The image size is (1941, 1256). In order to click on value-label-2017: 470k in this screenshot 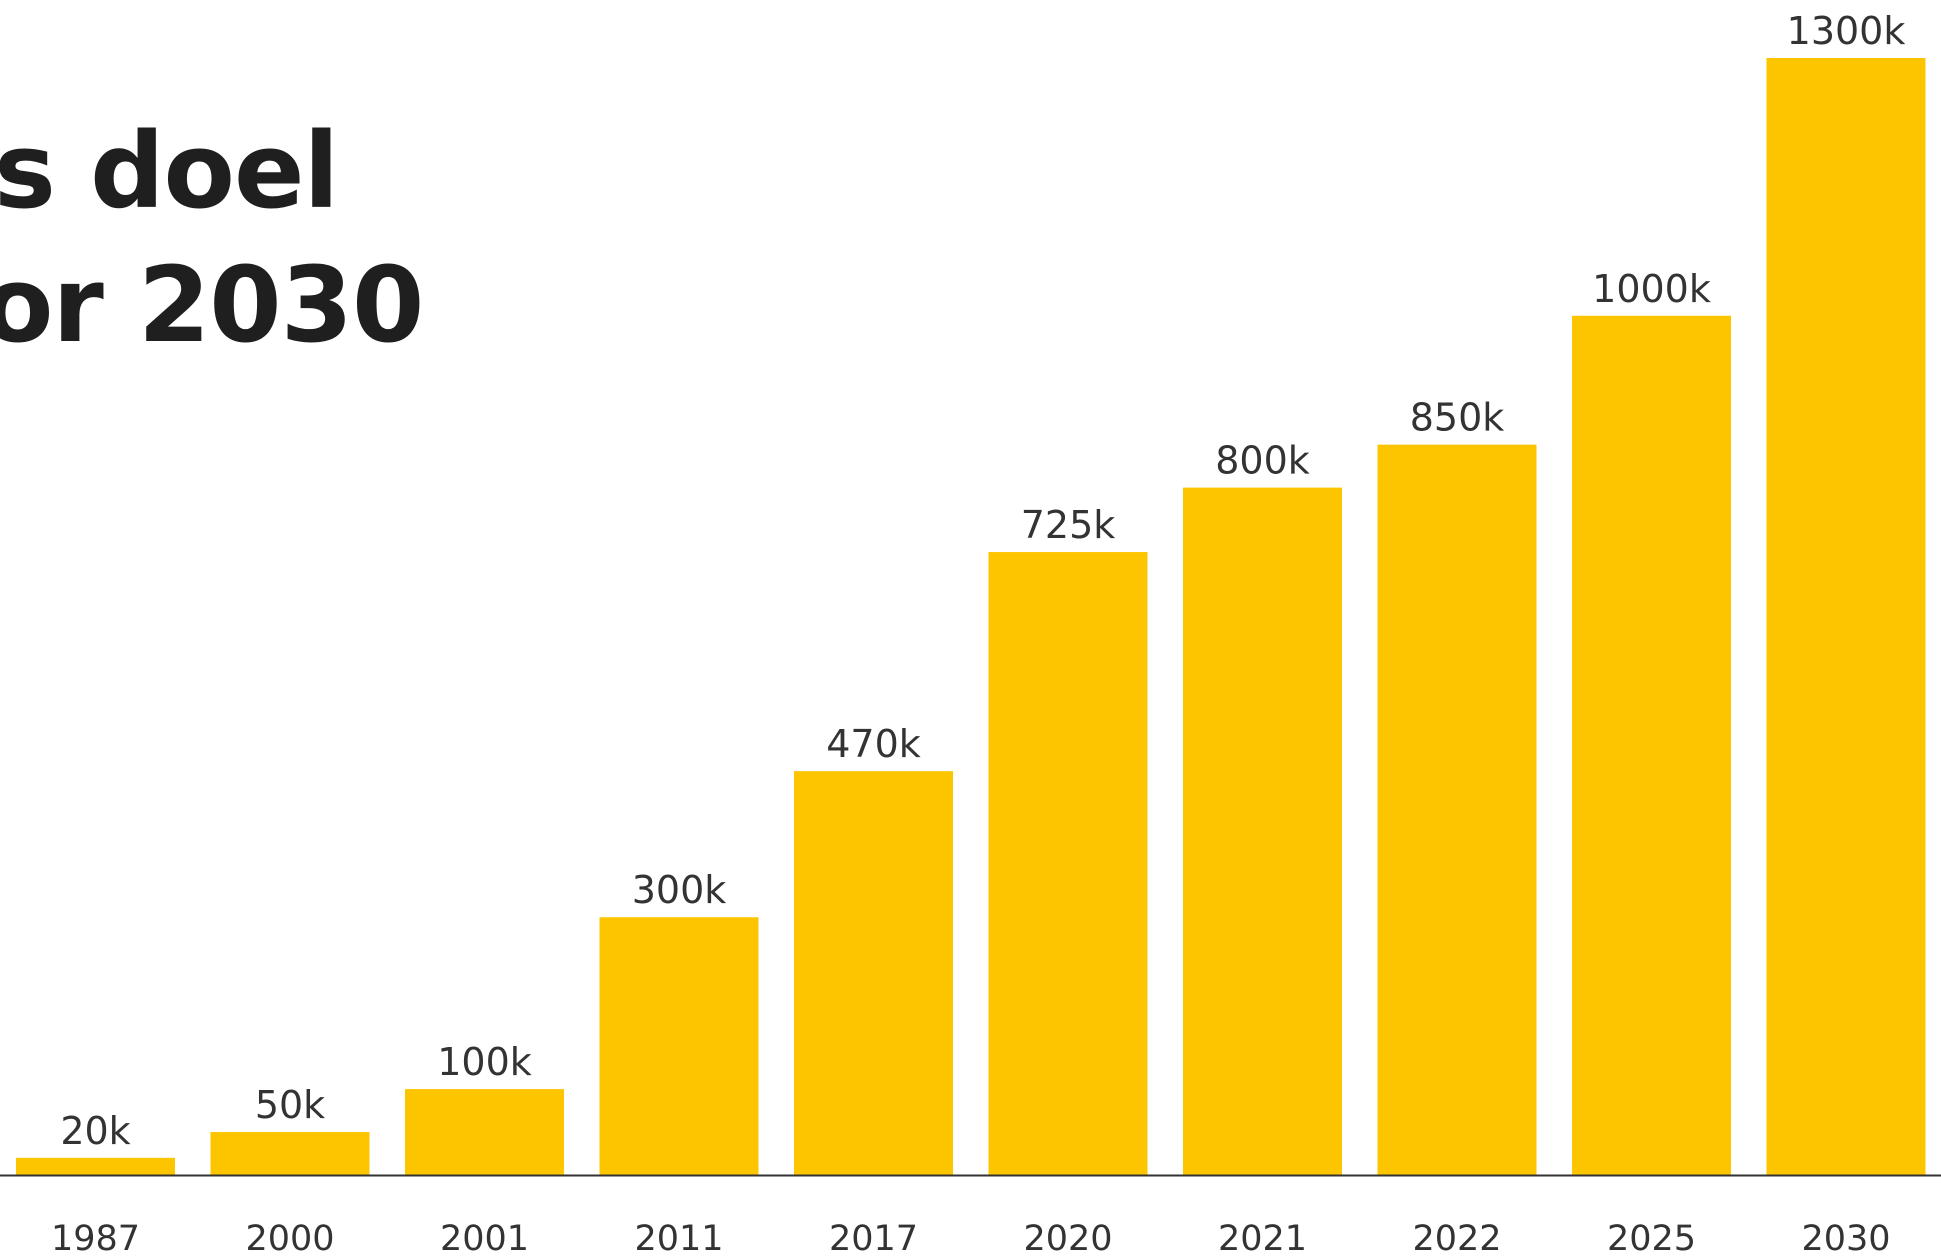, I will do `click(873, 744)`.